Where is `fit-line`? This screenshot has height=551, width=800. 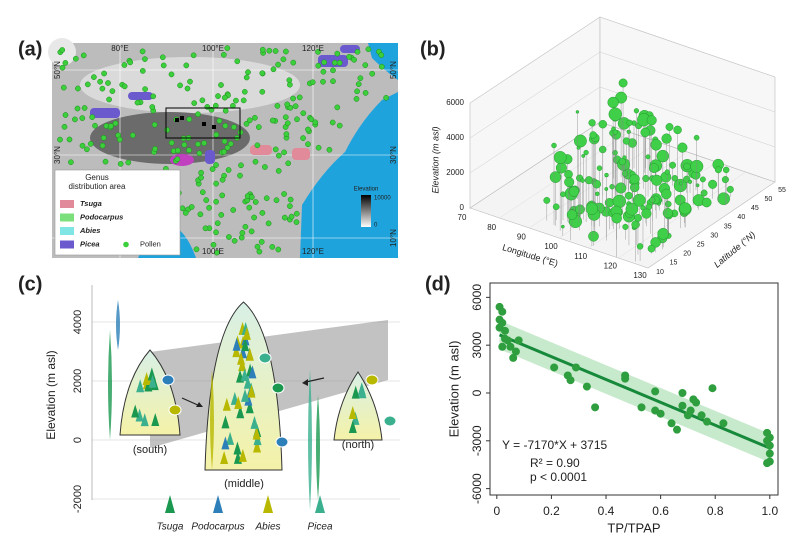 fit-line is located at coordinates (634, 391).